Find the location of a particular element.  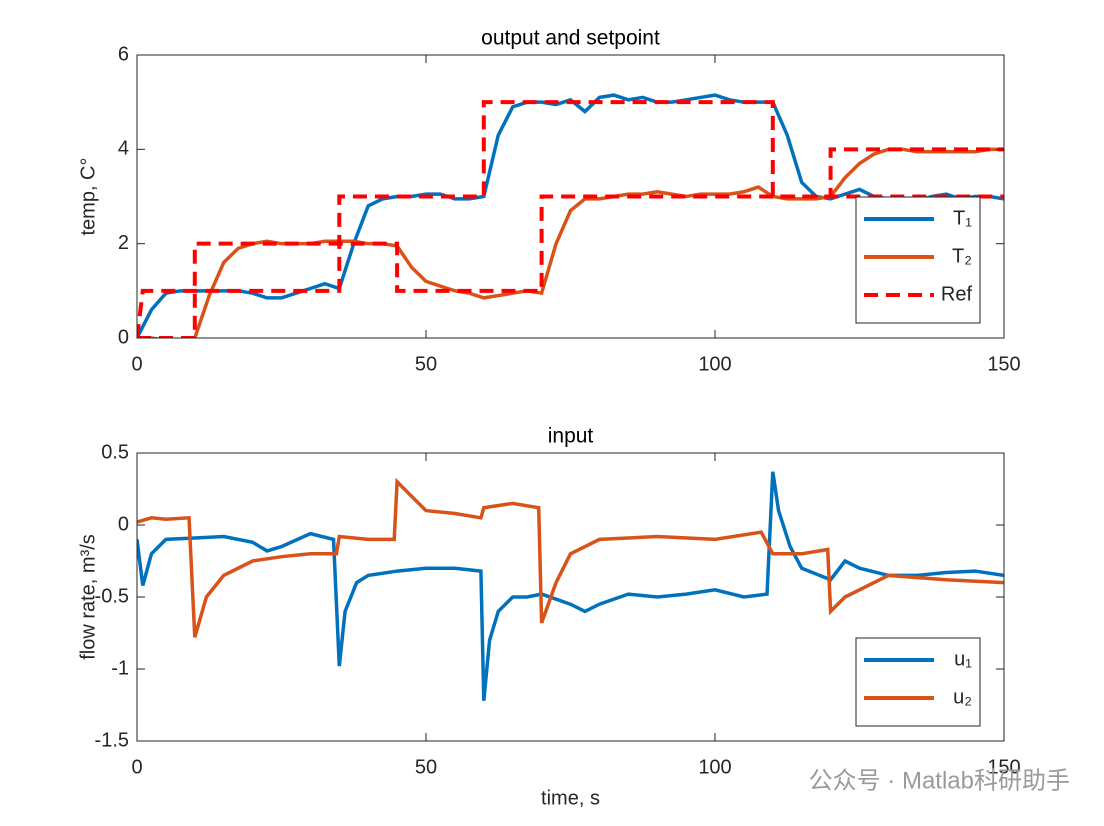

chart-title: input is located at coordinates (571, 436).